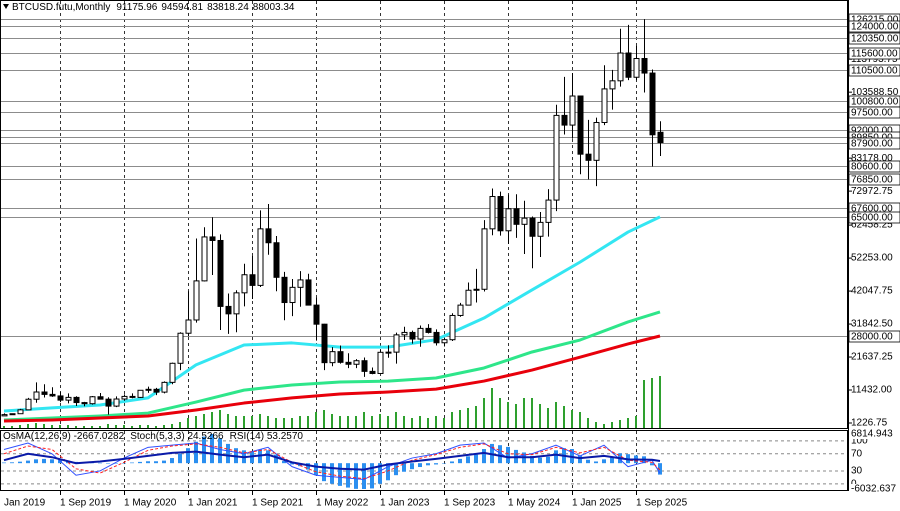 This screenshot has width=900, height=511. Describe the element at coordinates (872, 191) in the screenshot. I see `y-tick-label: 72972.75` at that location.